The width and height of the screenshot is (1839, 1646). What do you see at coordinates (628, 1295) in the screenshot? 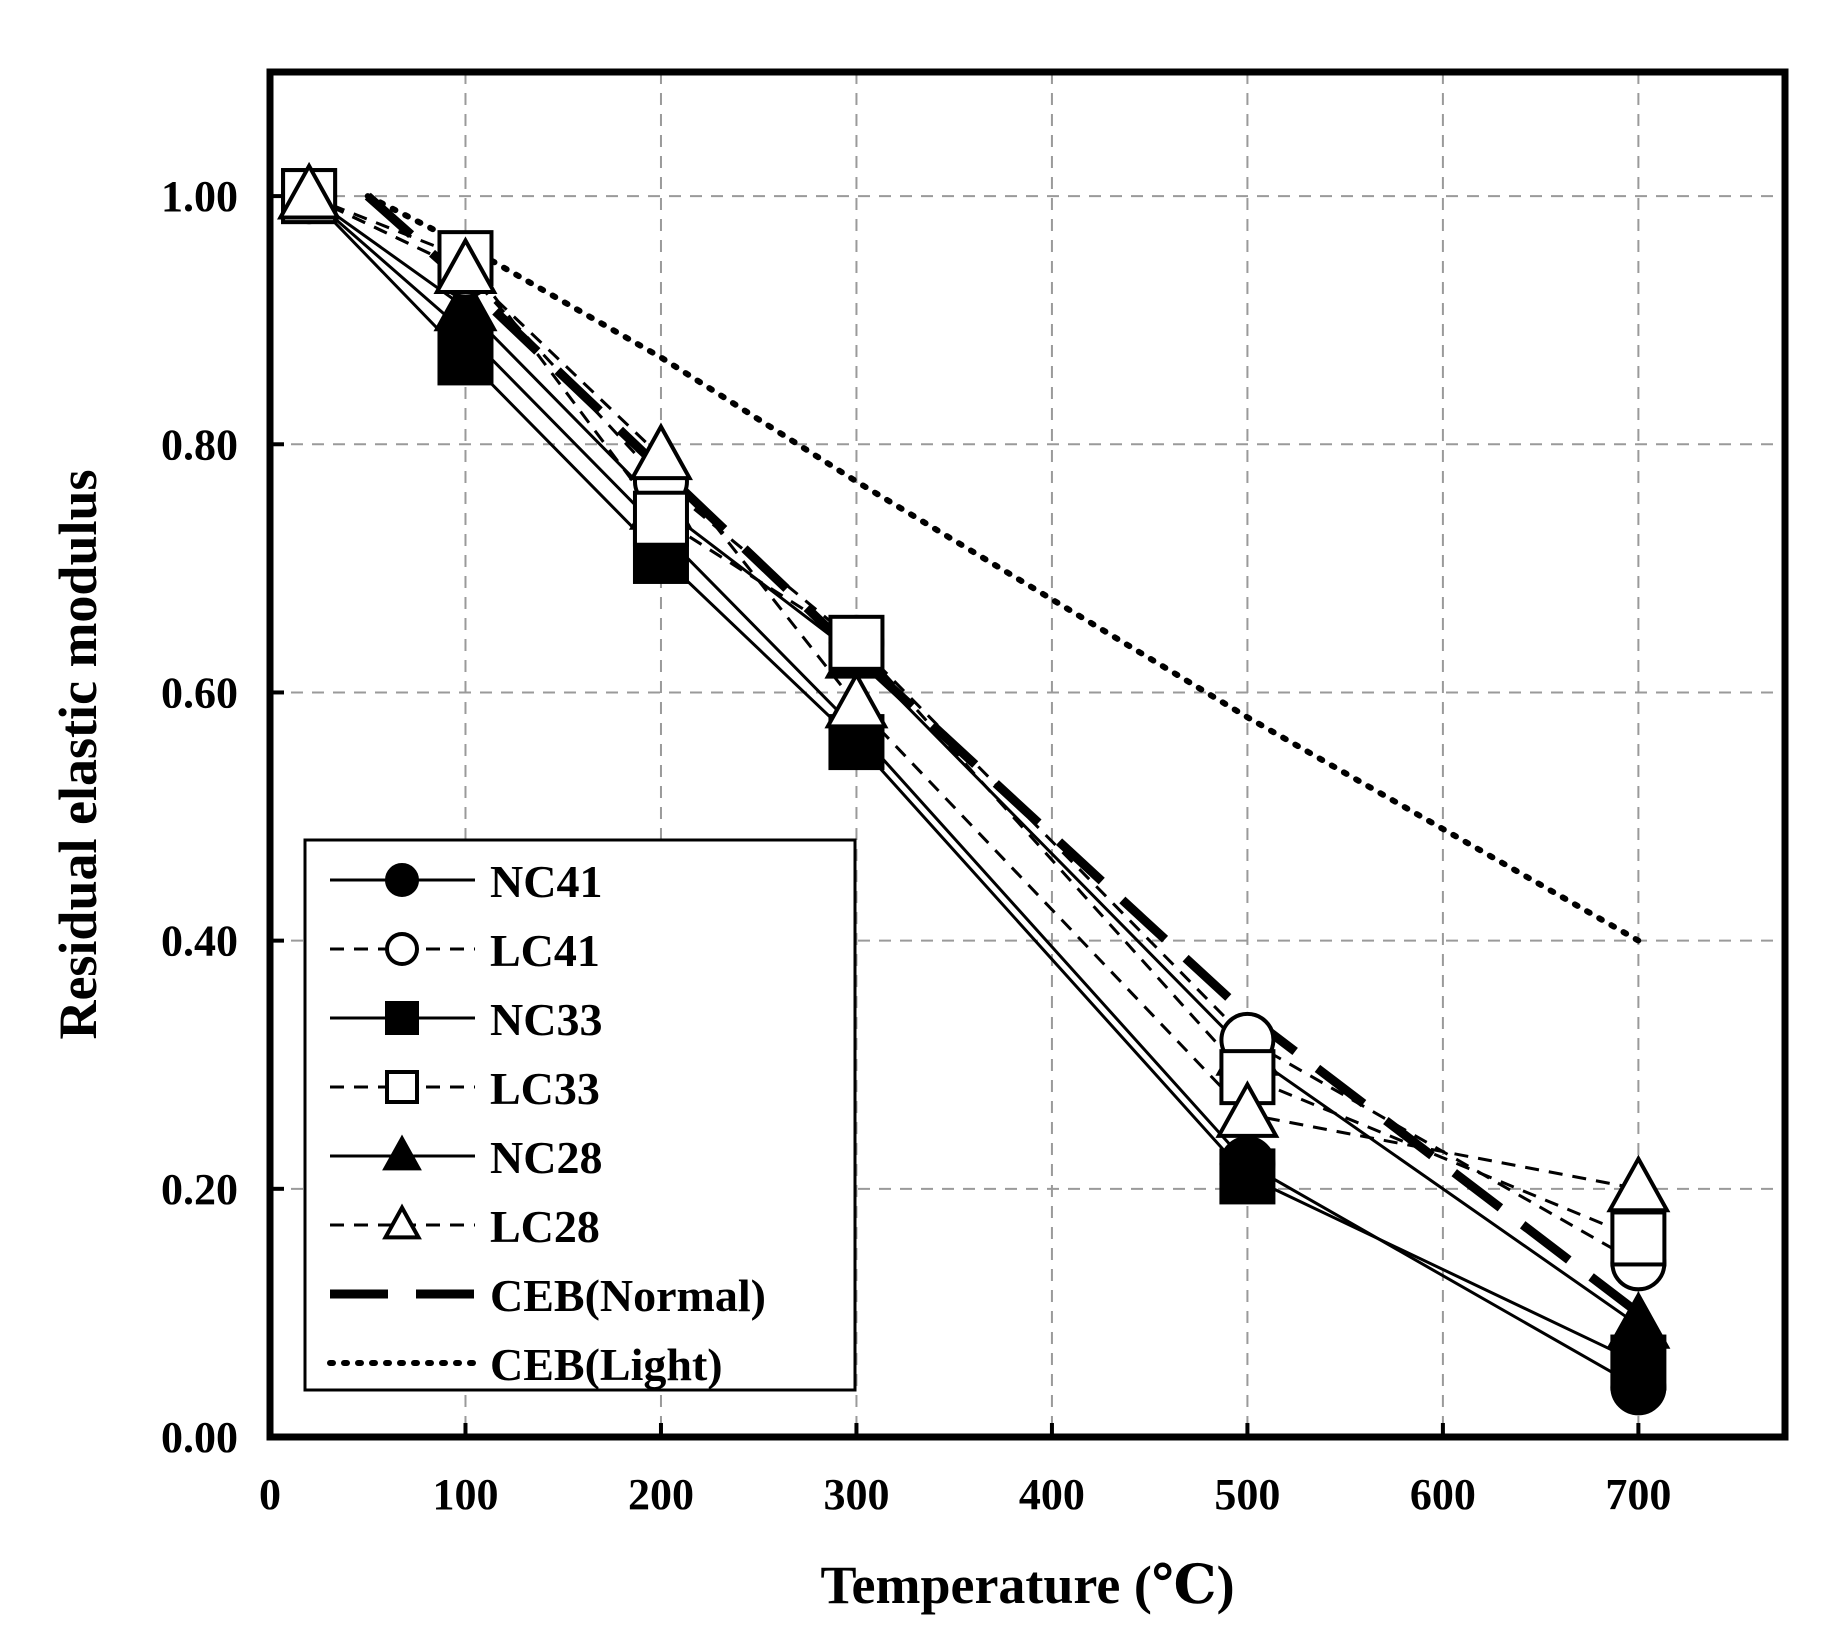
I see `legend-label-ceb-normal-: CEB(Normal)` at bounding box center [628, 1295].